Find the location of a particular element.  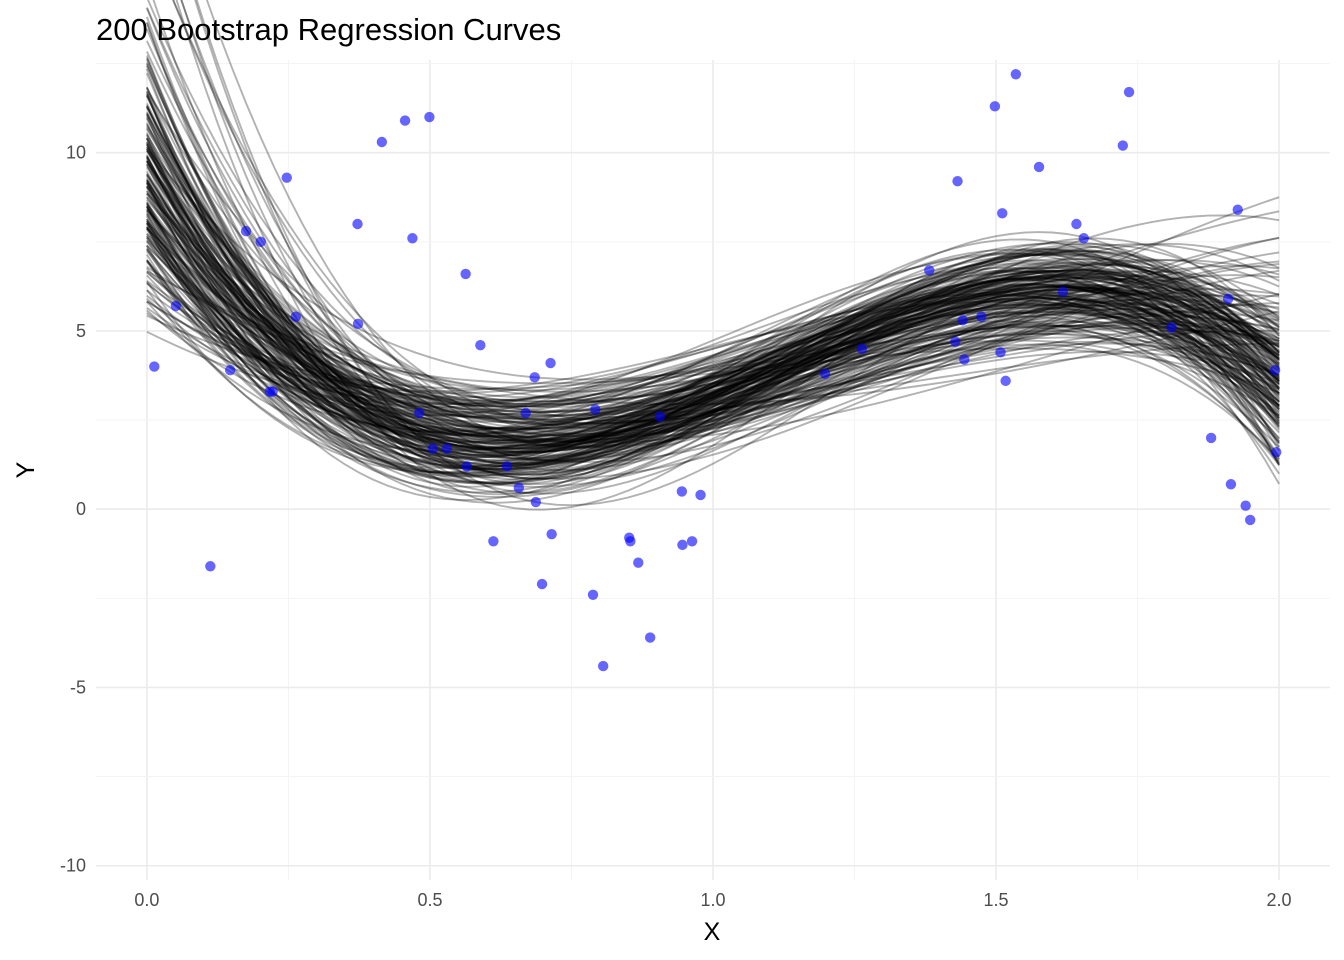

x-tick-label: 1.5 is located at coordinates (996, 900).